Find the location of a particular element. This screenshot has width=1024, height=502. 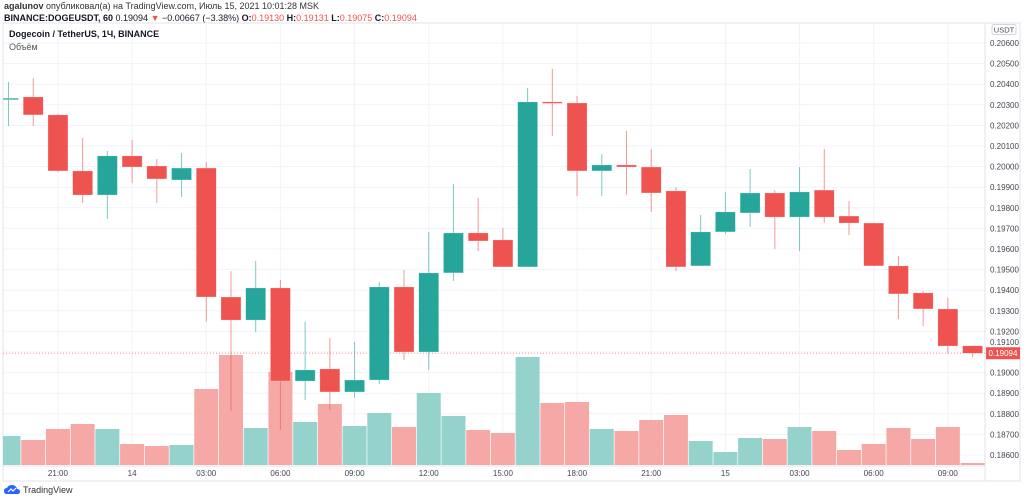

open-label: O: is located at coordinates (246, 18).